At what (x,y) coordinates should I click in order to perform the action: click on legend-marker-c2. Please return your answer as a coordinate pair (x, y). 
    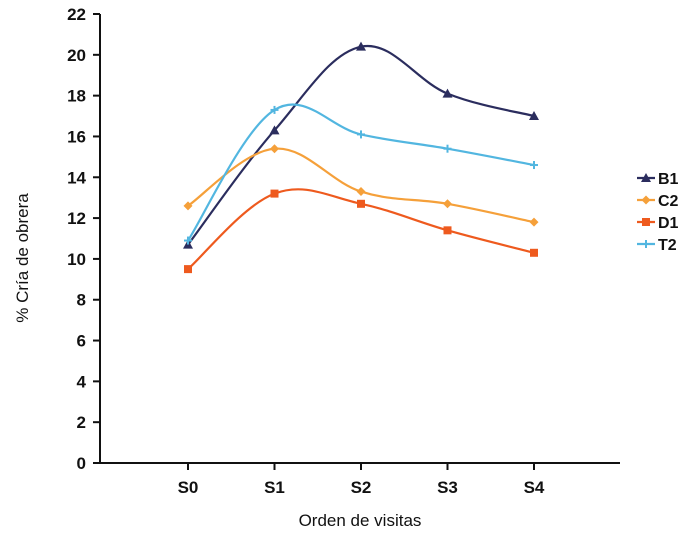
    Looking at the image, I should click on (646, 200).